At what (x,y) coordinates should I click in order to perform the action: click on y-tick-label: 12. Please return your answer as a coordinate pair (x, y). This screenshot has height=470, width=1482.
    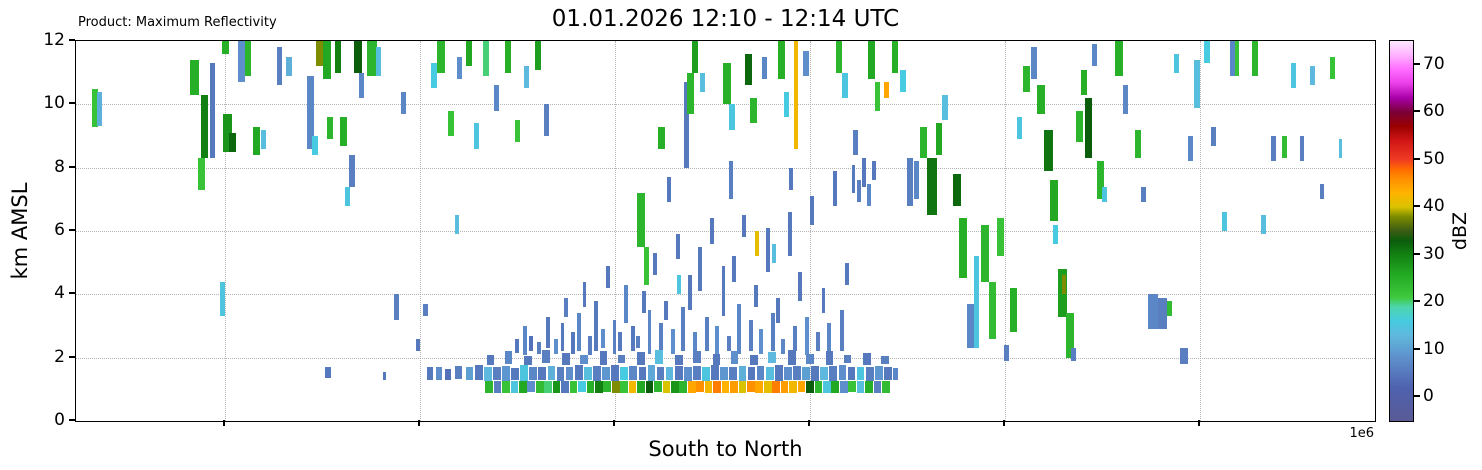
    Looking at the image, I should click on (54, 40).